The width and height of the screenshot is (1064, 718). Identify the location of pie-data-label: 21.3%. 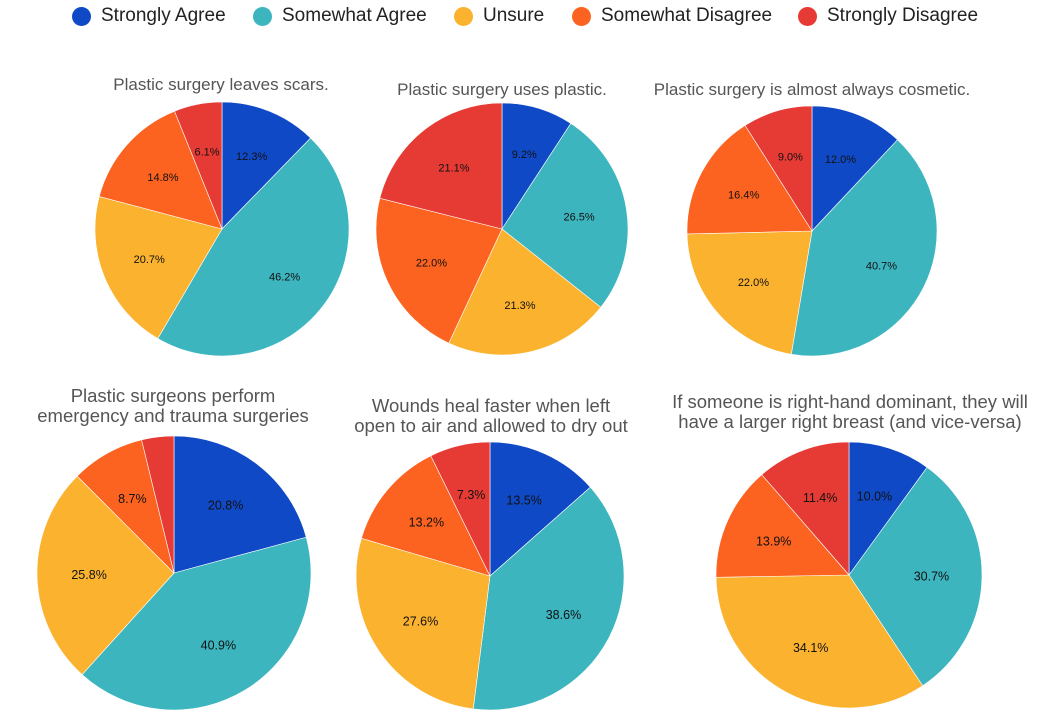
(519, 306).